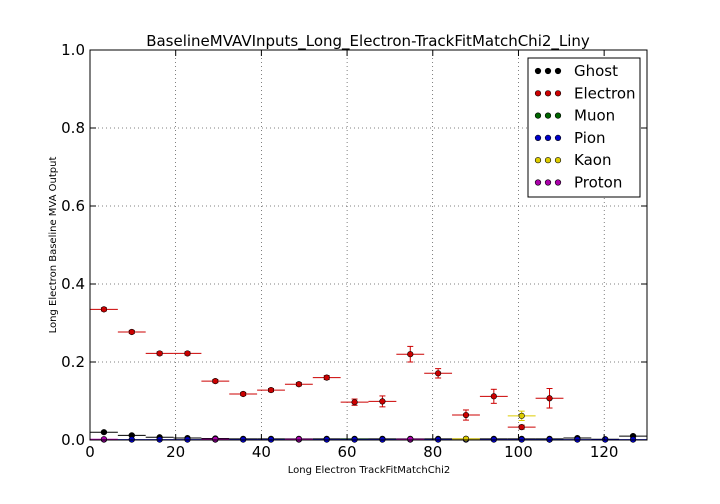 Image resolution: width=720 pixels, height=504 pixels. Describe the element at coordinates (604, 452) in the screenshot. I see `x-tick-label: 120` at that location.